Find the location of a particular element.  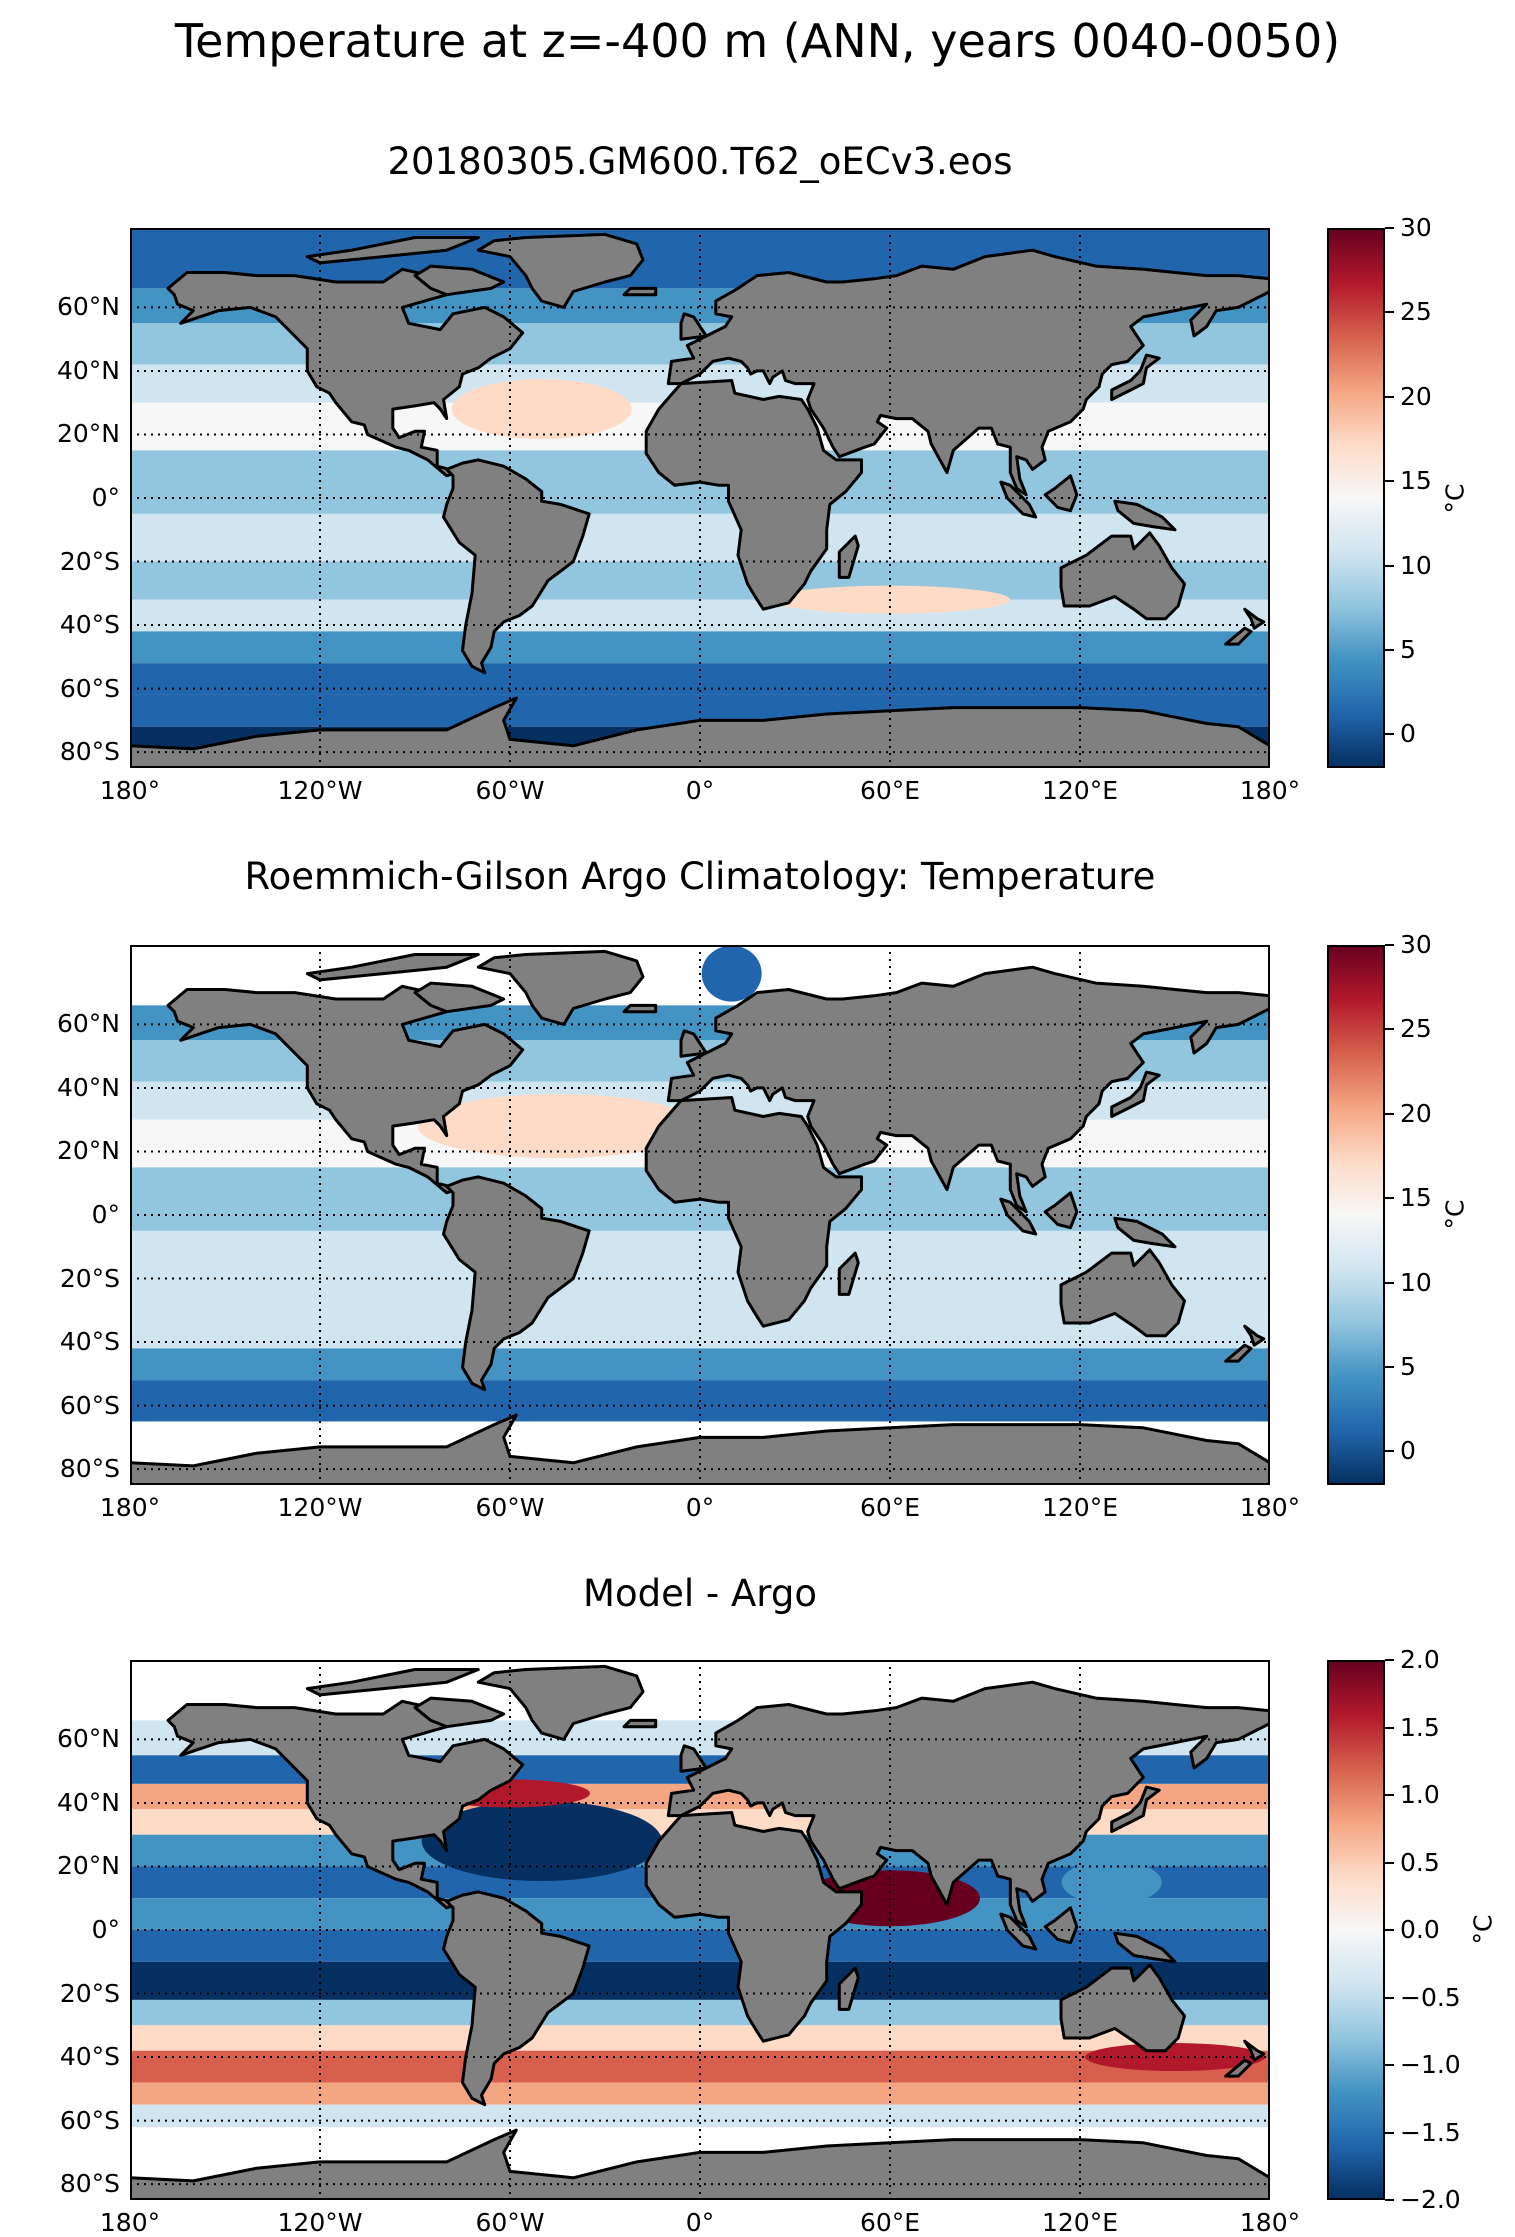

lat-tick-label: 60°S is located at coordinates (89, 688).